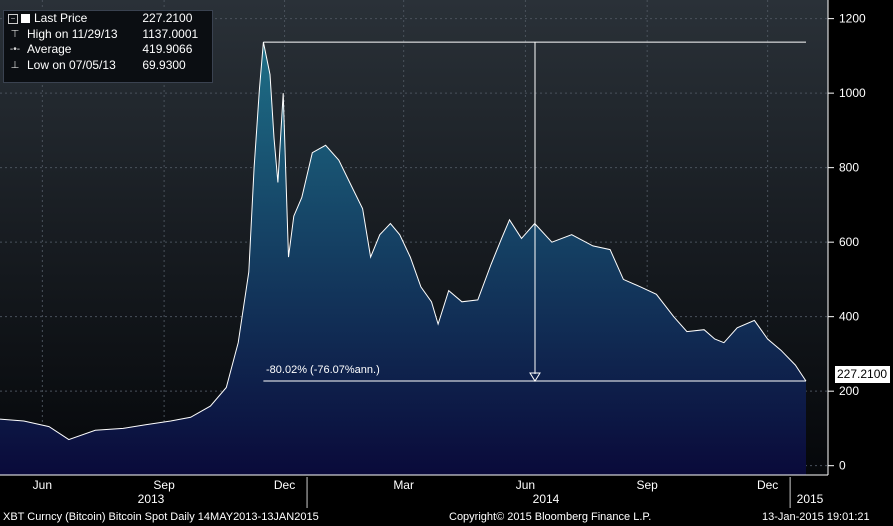 The height and width of the screenshot is (526, 893). I want to click on legend-label: Average, so click(49, 49).